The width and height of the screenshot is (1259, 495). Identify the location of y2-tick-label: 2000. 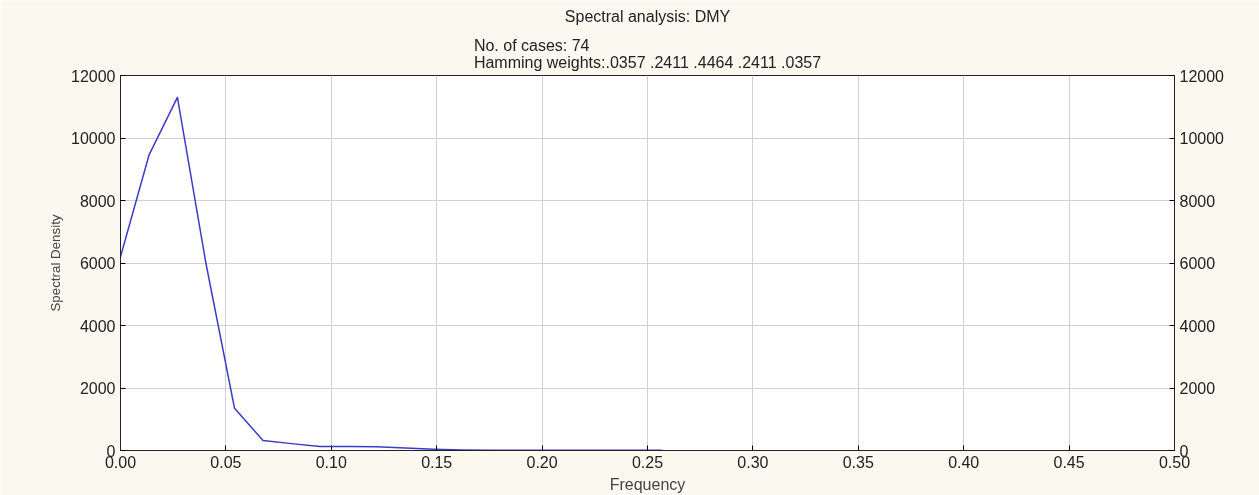
(1197, 388).